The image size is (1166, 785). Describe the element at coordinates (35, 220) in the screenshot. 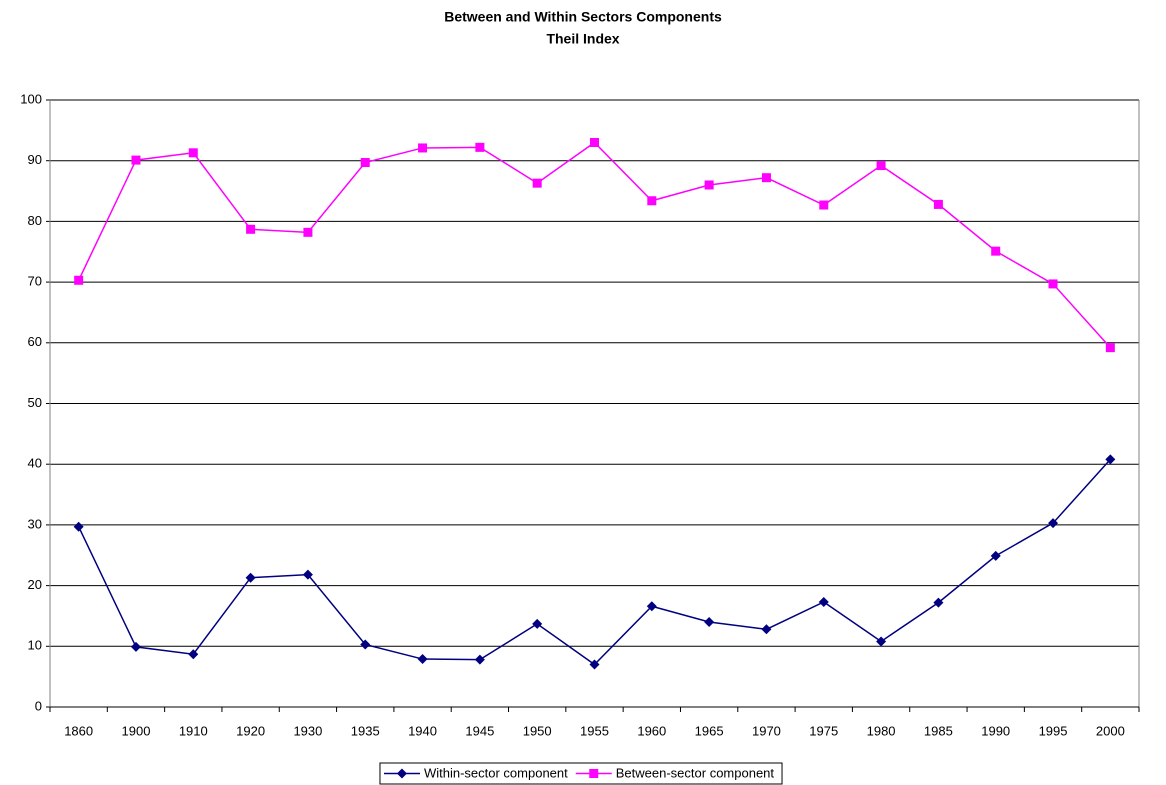

I see `y-tick-label: 80` at that location.